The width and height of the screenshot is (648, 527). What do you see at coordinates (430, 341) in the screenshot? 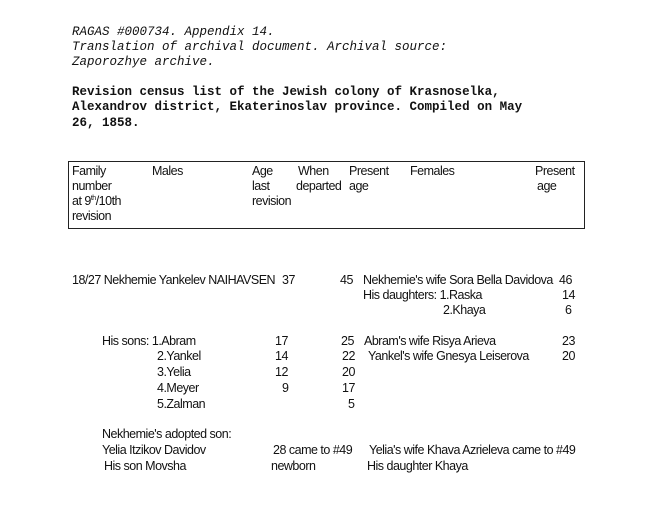
I see `female-name: Abram's wife Risya Arieva` at bounding box center [430, 341].